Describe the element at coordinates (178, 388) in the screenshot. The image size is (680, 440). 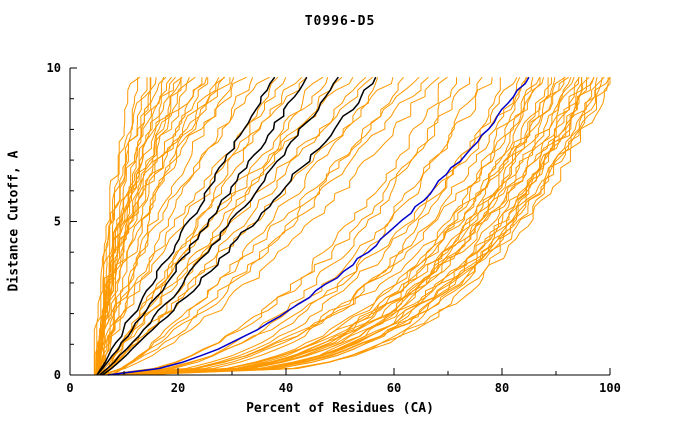
I see `x-tick-label: 20` at that location.